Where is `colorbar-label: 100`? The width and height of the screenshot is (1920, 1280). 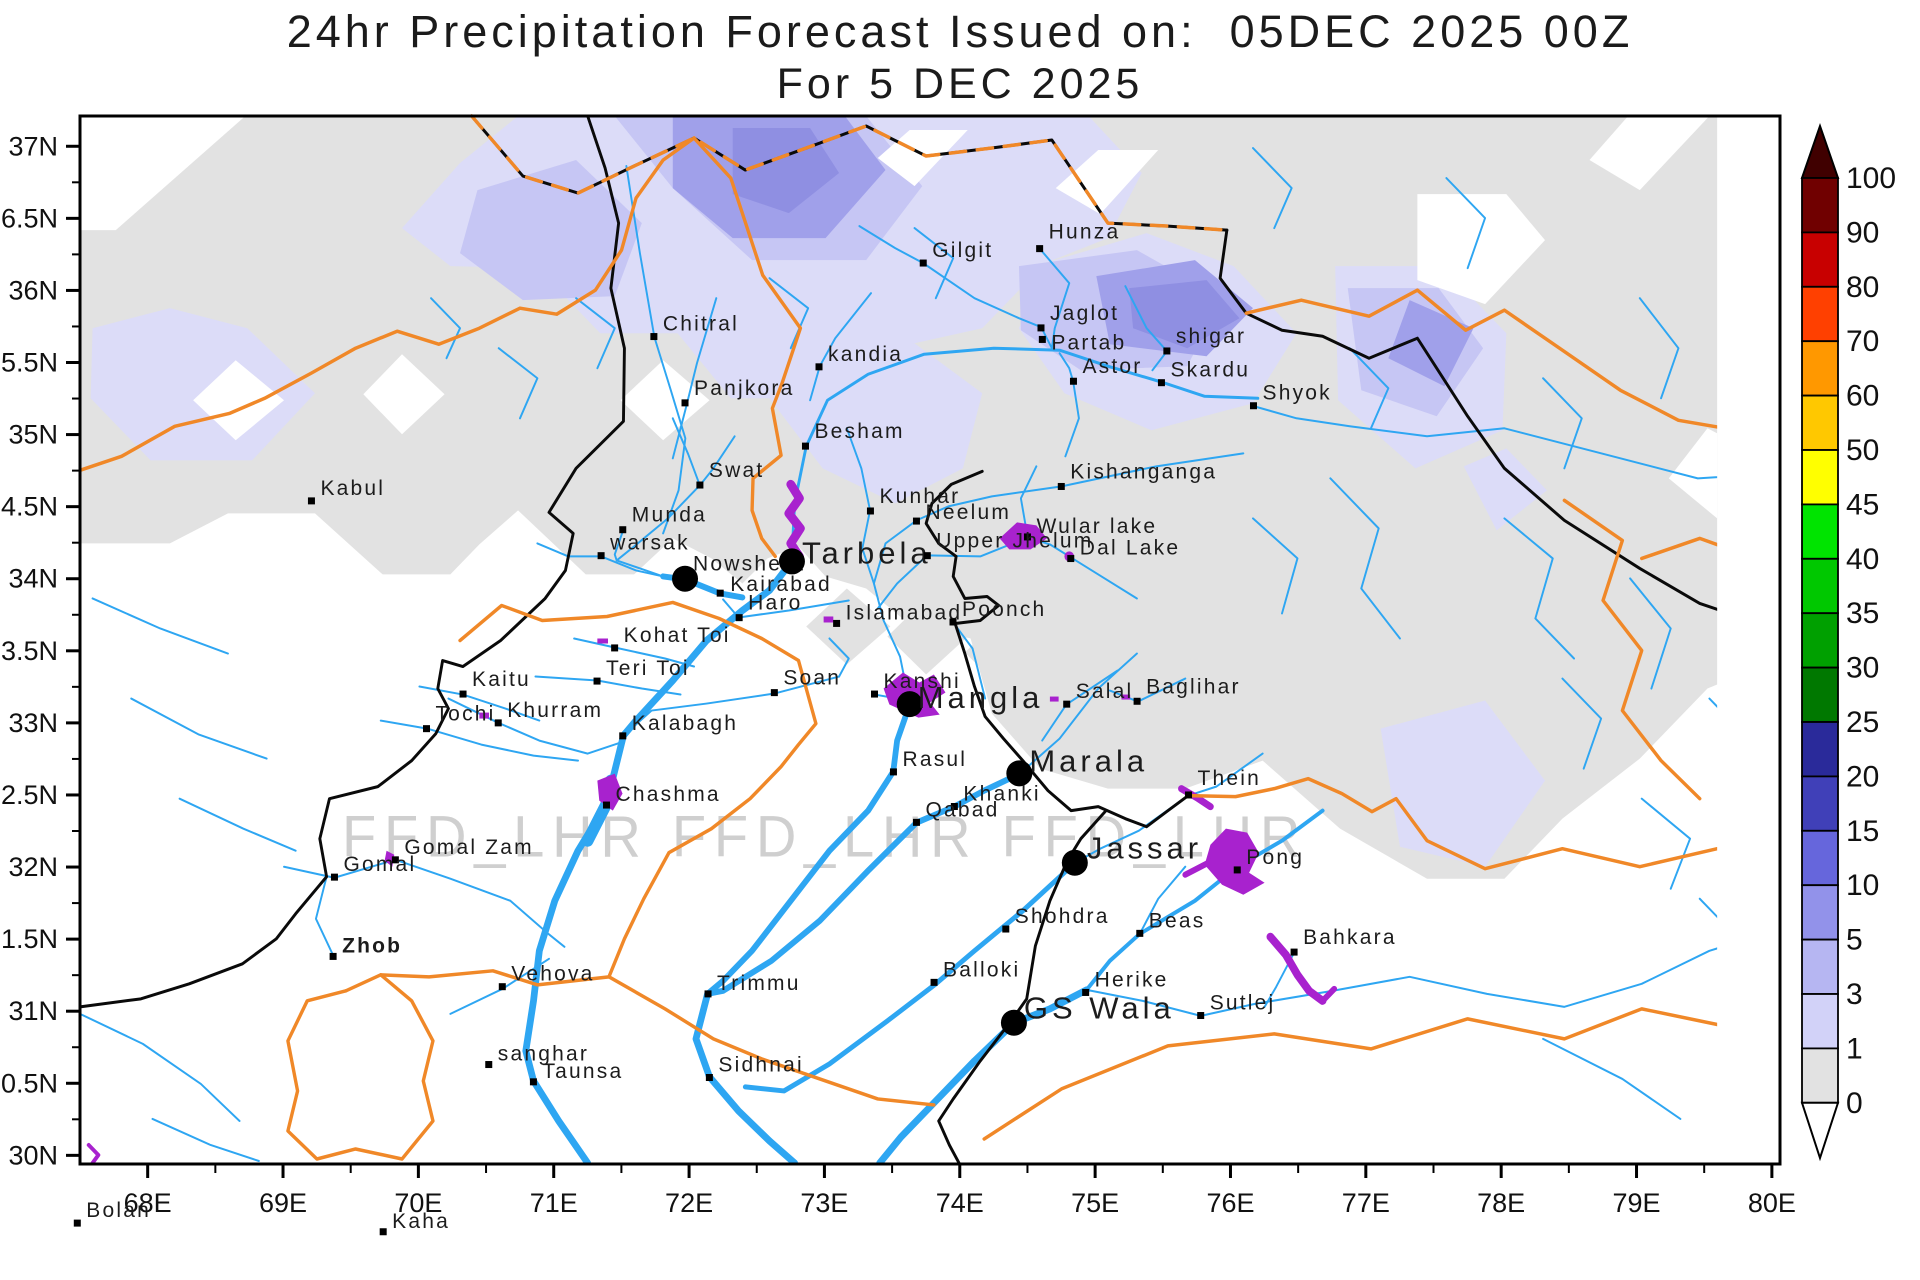
colorbar-label: 100 is located at coordinates (1871, 178).